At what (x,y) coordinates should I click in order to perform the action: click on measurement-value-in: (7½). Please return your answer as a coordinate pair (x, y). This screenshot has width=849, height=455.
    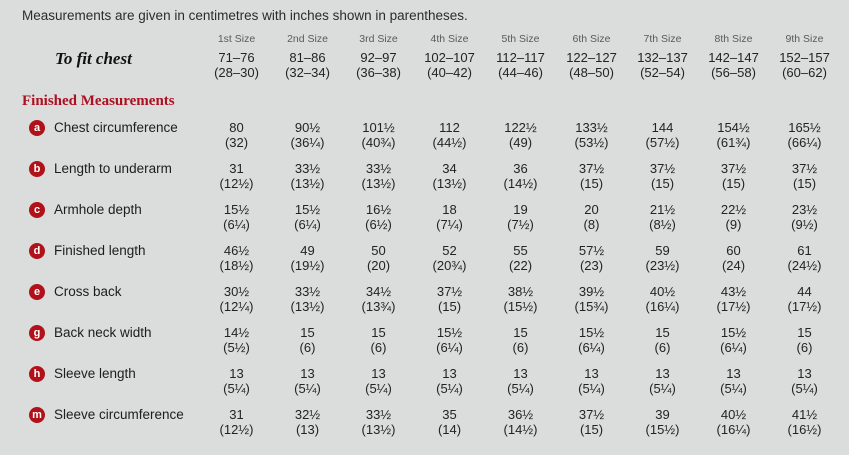
    Looking at the image, I should click on (520, 224).